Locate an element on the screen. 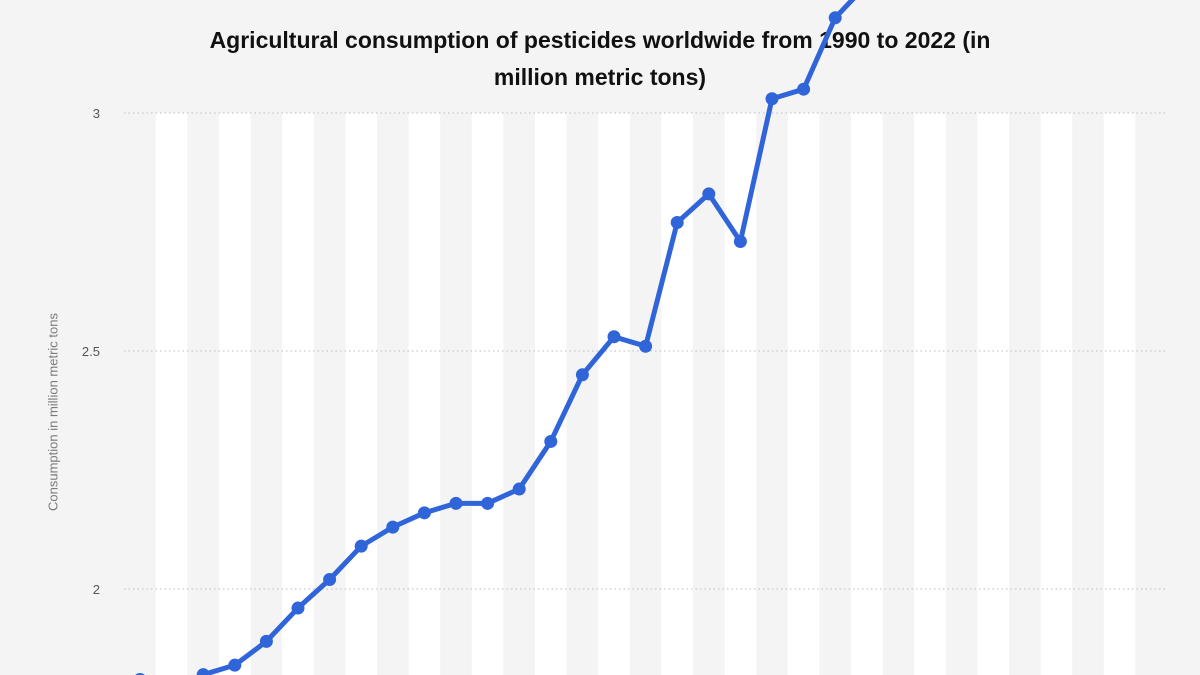 This screenshot has width=1200, height=675. data-point-2005 is located at coordinates (614, 337).